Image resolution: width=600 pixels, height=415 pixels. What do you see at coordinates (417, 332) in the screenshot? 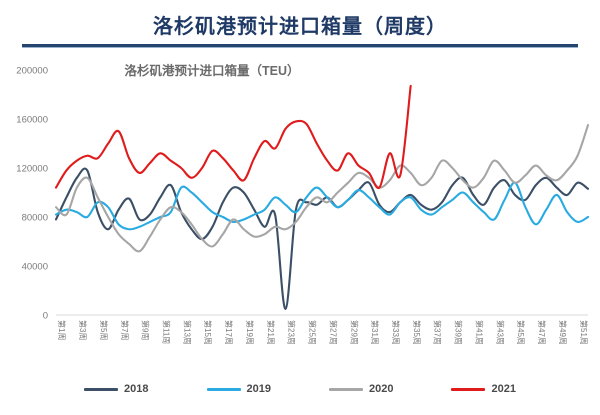
I see `x-axis-tick: 第35周` at bounding box center [417, 332].